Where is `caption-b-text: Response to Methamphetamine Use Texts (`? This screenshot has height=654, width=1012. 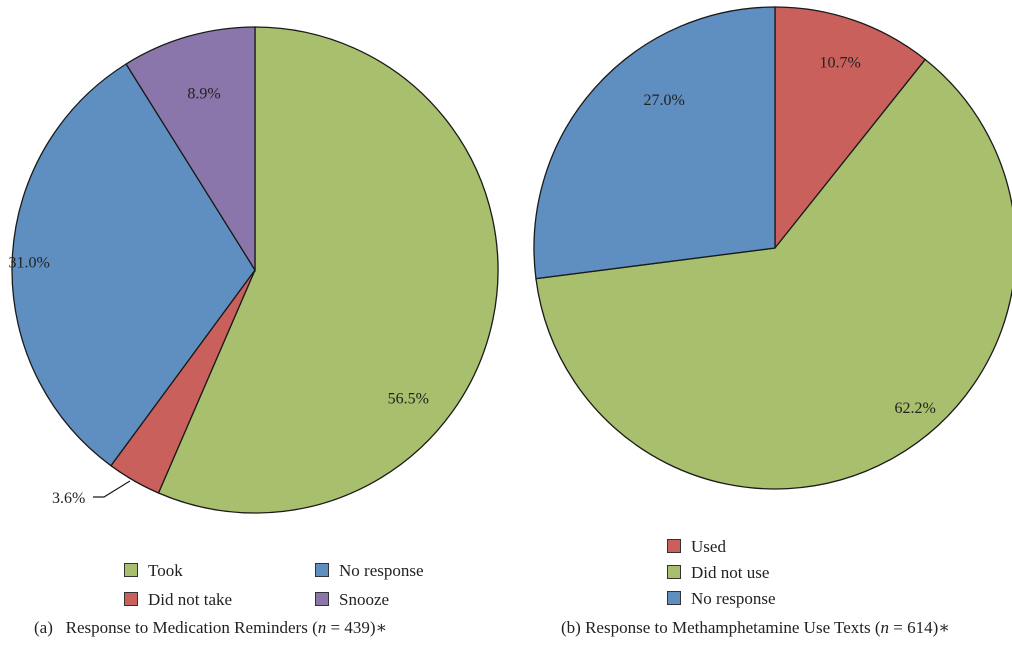 caption-b-text: Response to Methamphetamine Use Texts ( is located at coordinates (733, 627).